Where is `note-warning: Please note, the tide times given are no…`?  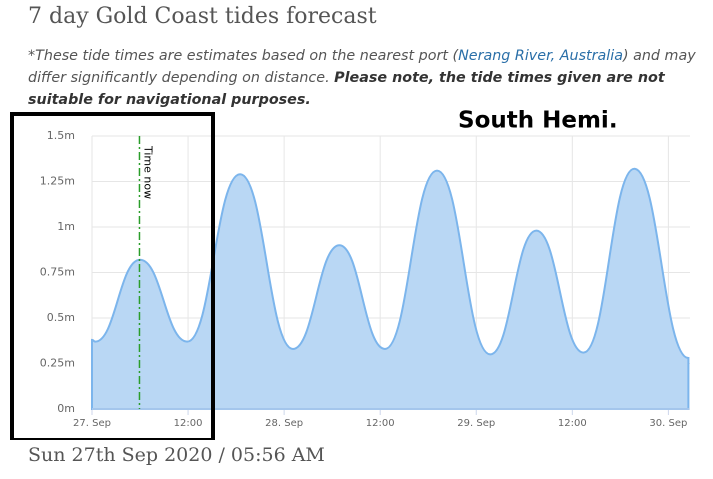 note-warning: Please note, the tide times given are no… is located at coordinates (346, 89).